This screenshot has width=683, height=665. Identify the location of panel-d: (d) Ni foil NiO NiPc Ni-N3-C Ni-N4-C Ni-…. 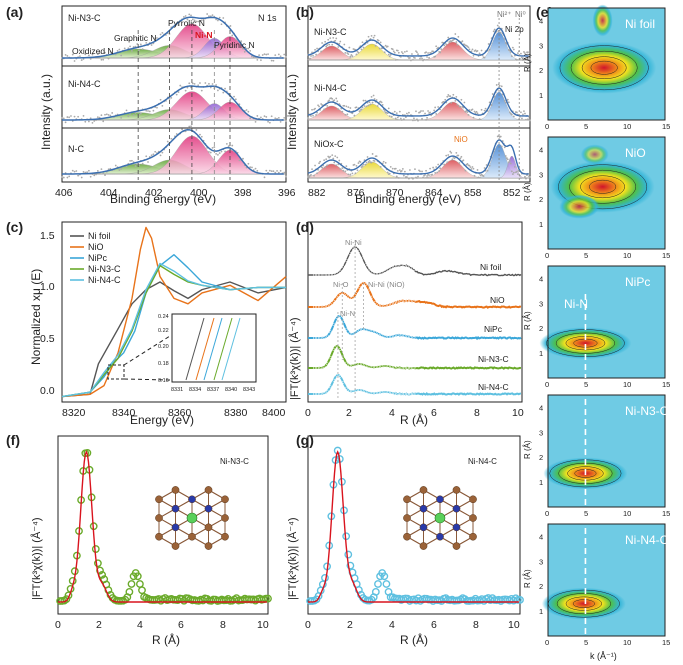
(406, 323).